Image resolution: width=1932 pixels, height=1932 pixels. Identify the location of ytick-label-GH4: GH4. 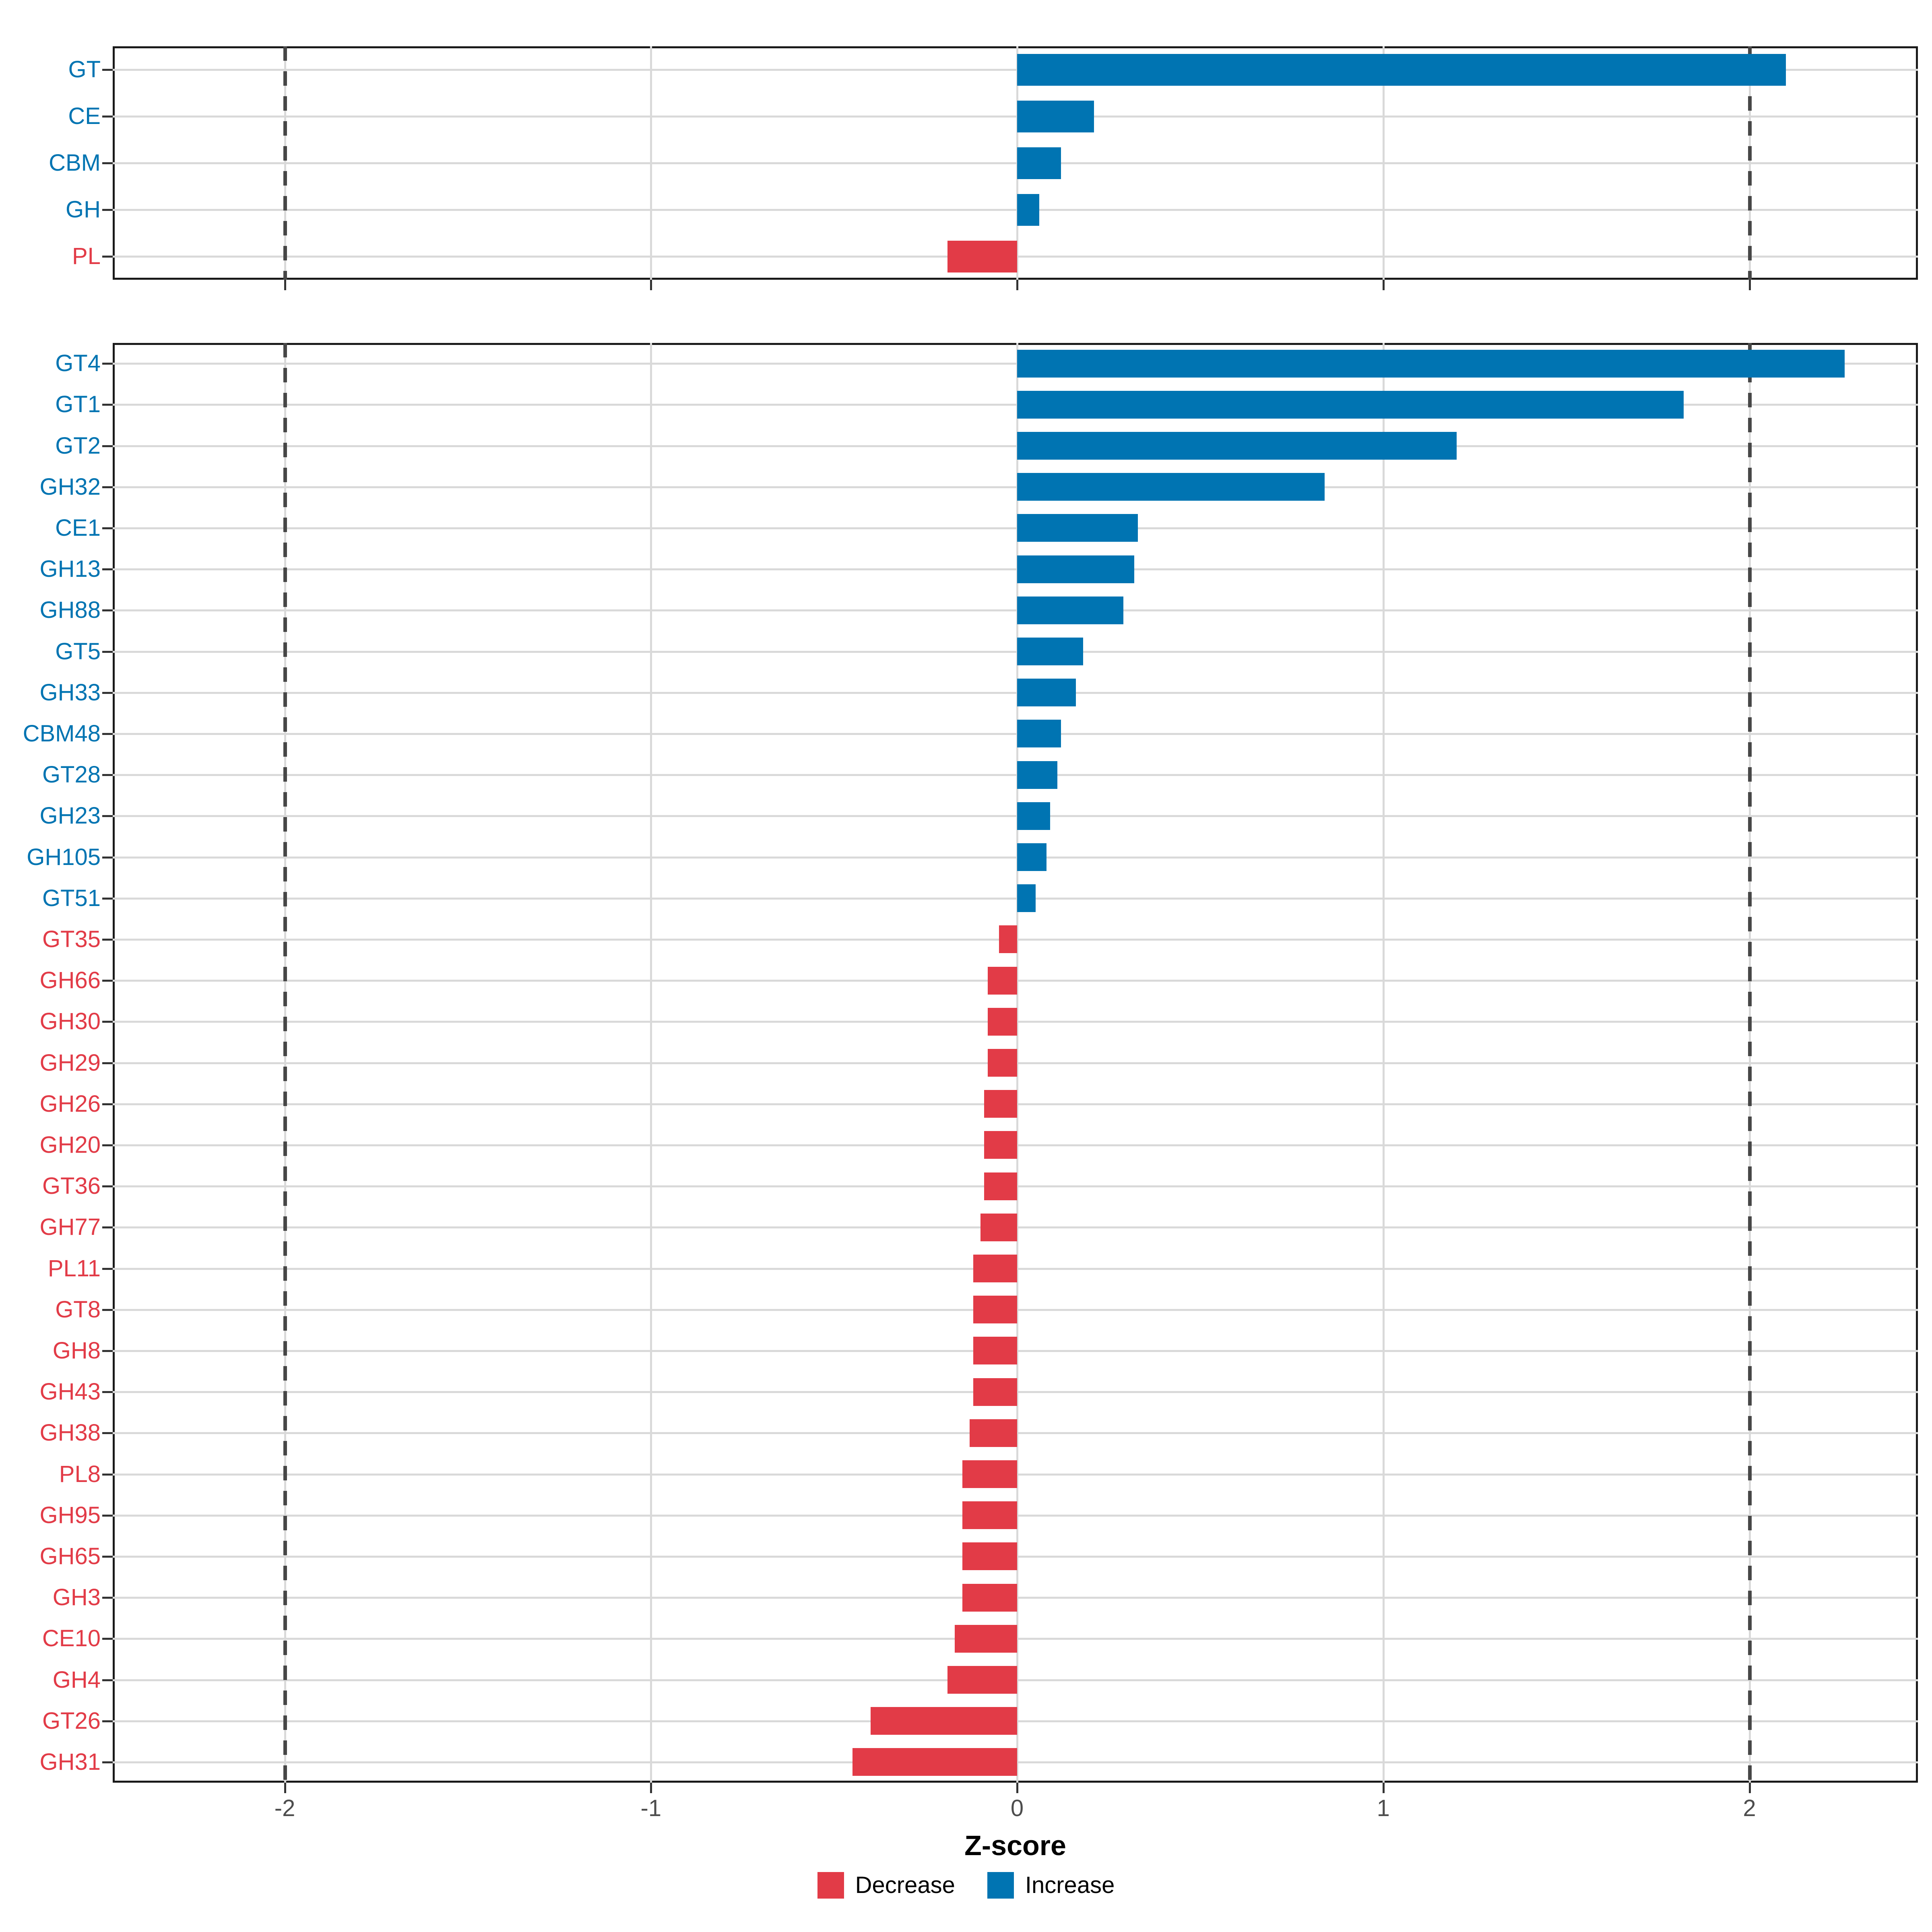
(76, 1680).